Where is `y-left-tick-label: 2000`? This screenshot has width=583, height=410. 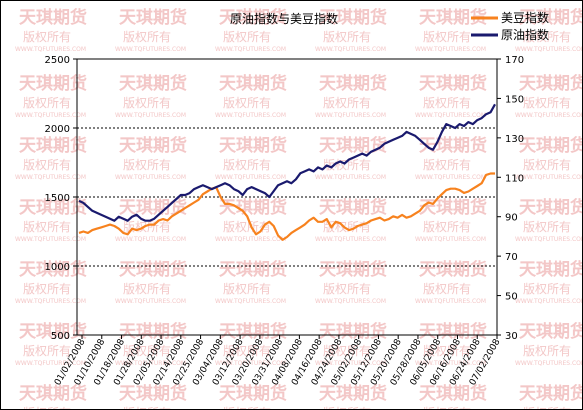
y-left-tick-label: 2000 is located at coordinates (57, 129).